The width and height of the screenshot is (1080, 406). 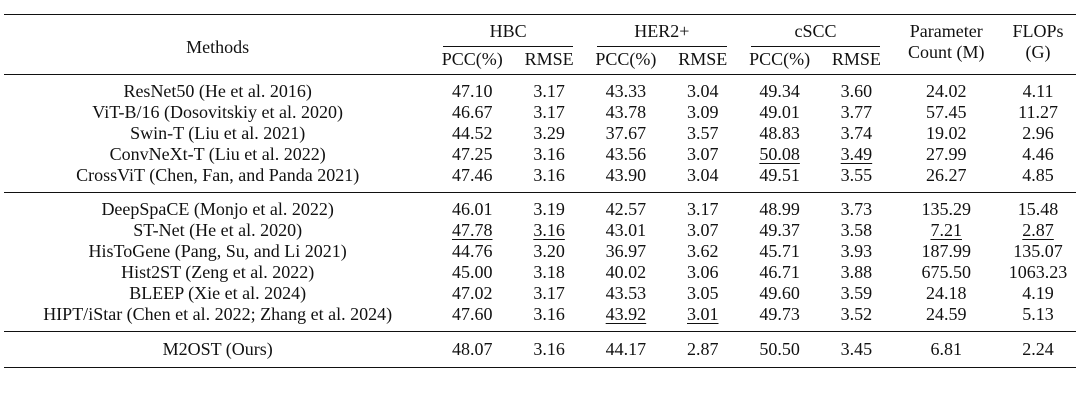 What do you see at coordinates (626, 272) in the screenshot?
I see `value-cell: 40.02` at bounding box center [626, 272].